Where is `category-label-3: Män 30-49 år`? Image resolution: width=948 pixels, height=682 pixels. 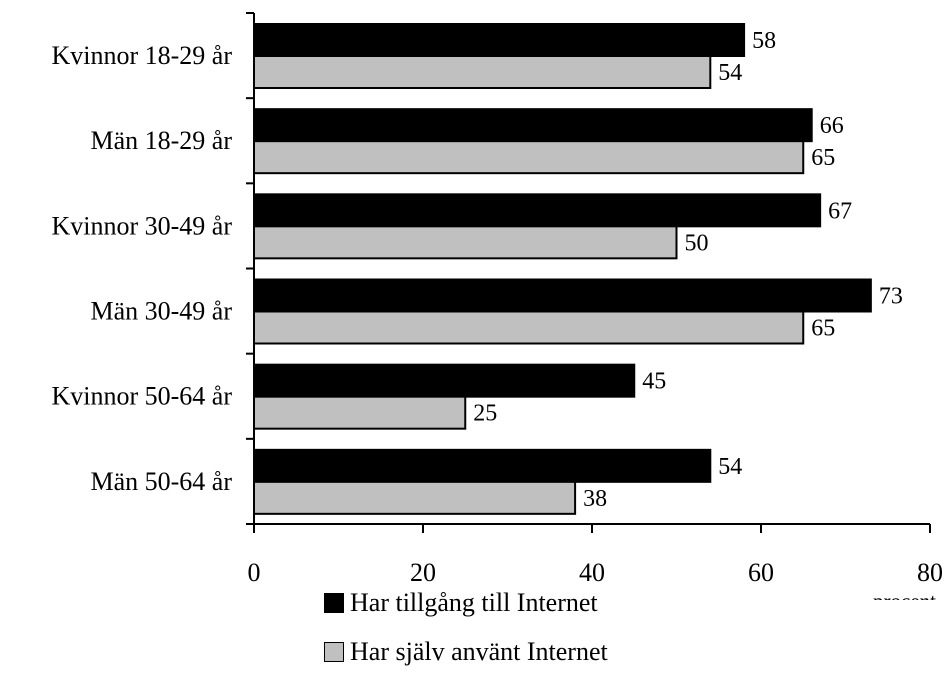
category-label-3: Män 30-49 år is located at coordinates (161, 311).